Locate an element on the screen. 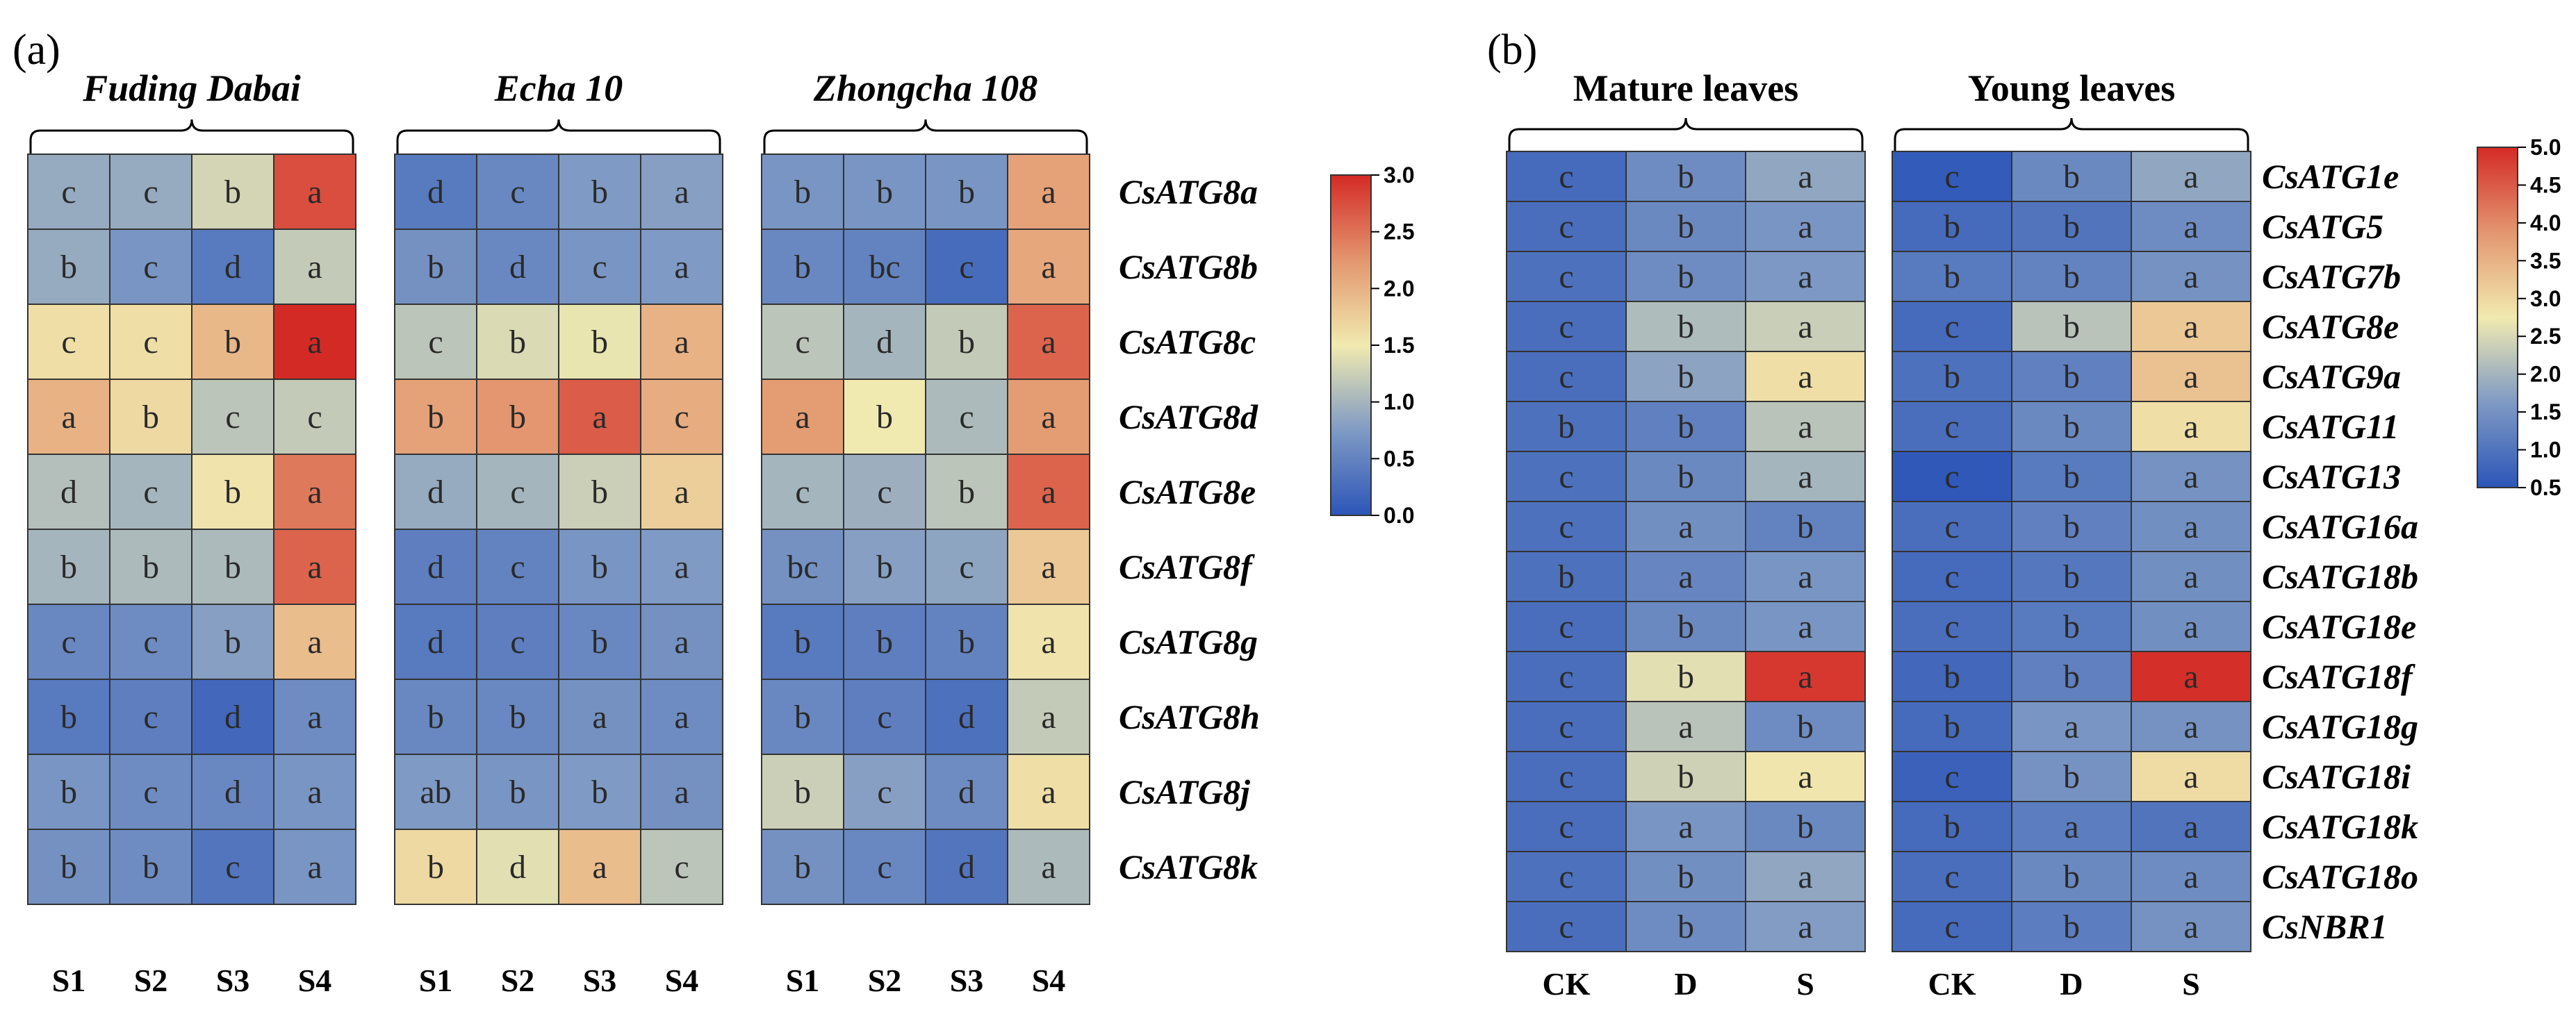 This screenshot has height=1012, width=2576. gene-label: CsATG8b is located at coordinates (1188, 266).